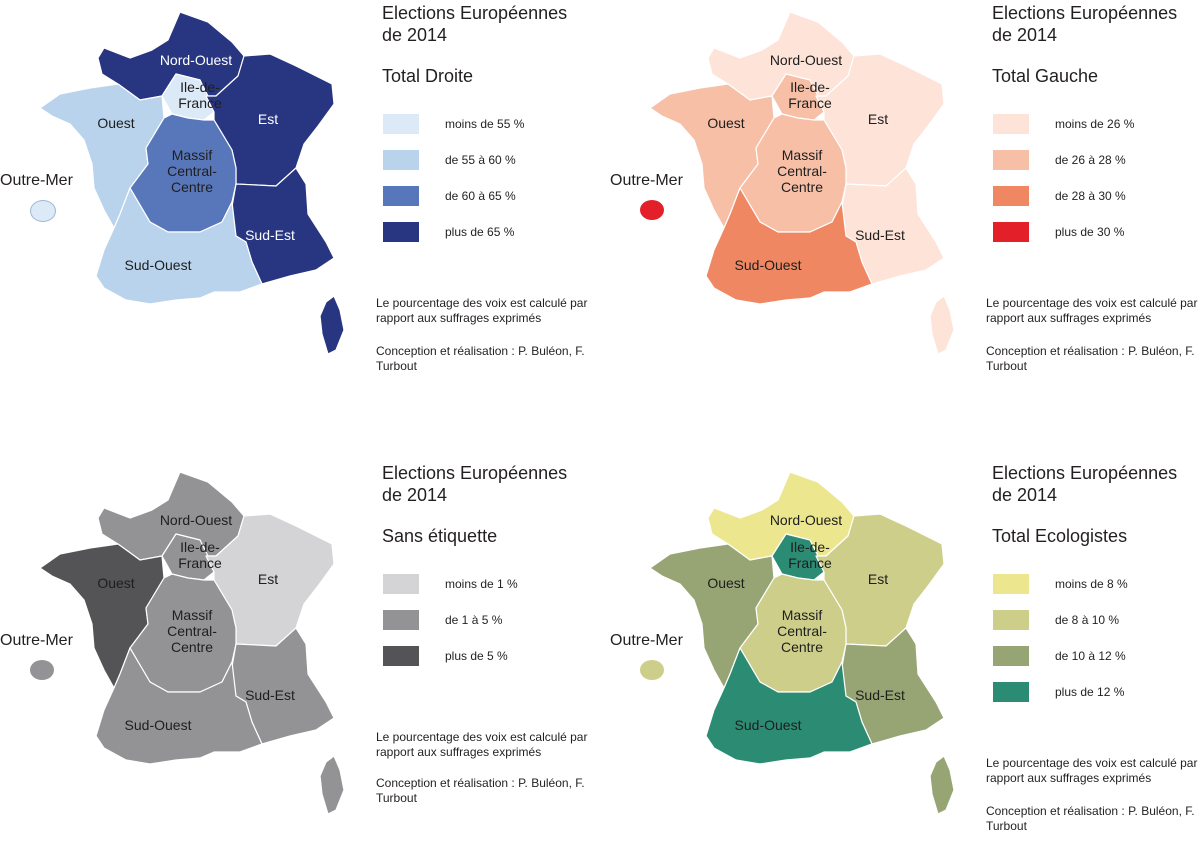 The width and height of the screenshot is (1200, 855). I want to click on legend-item: de 55 à 60 %, so click(453, 160).